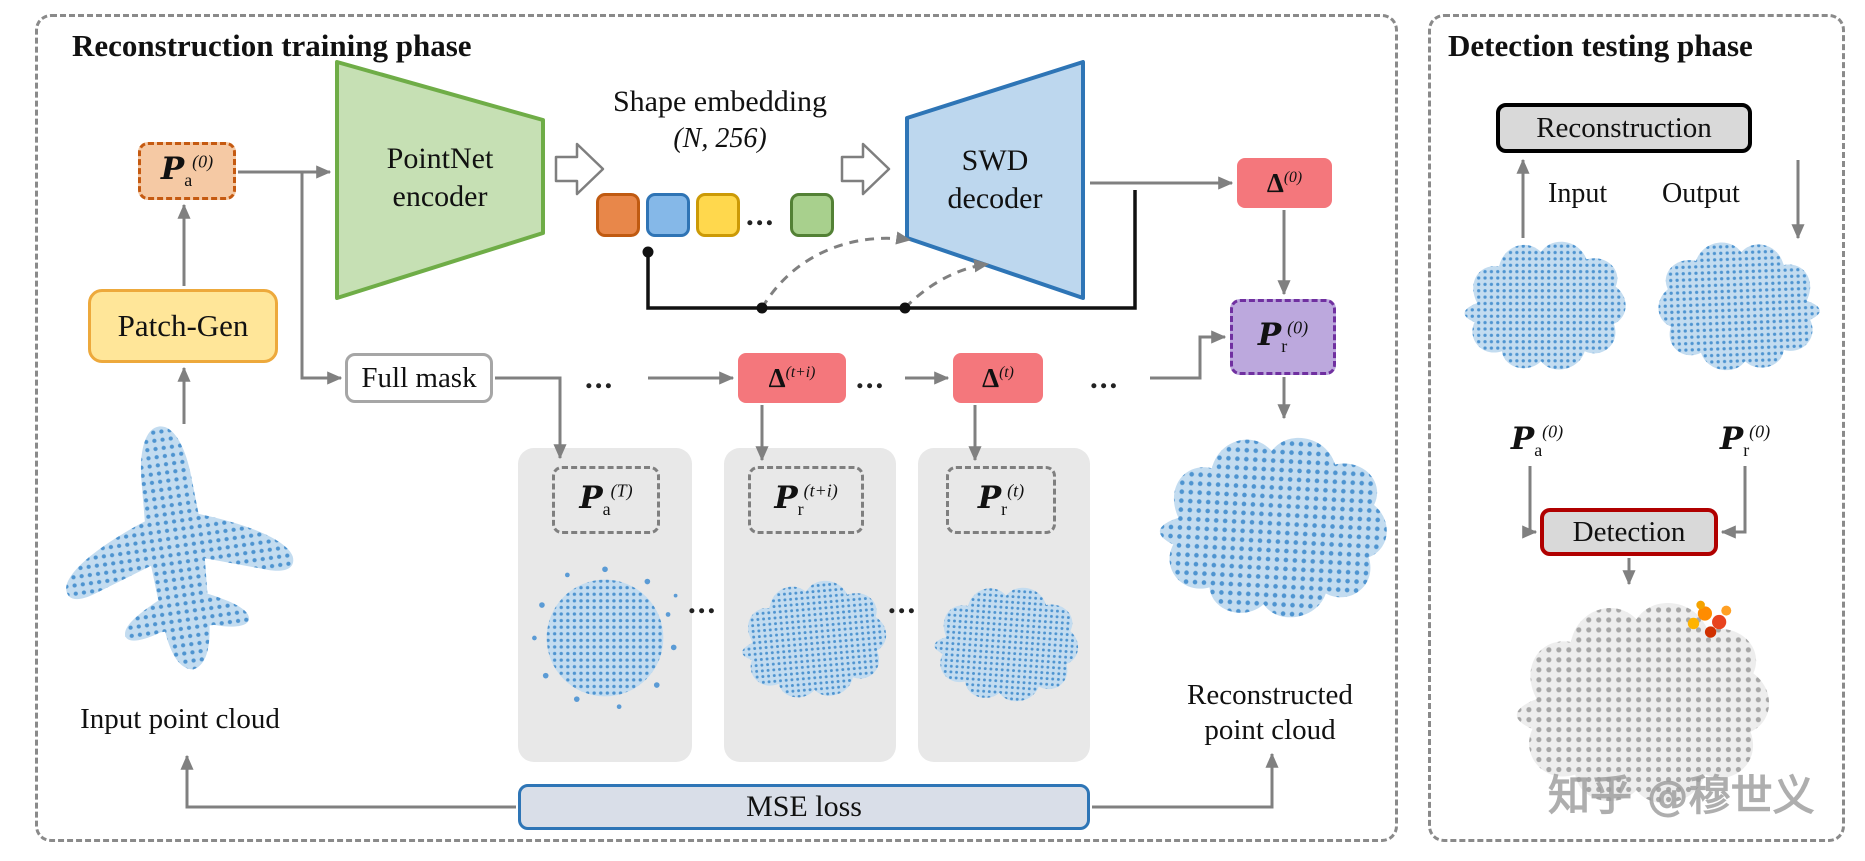 This screenshot has height=861, width=1865. I want to click on watermark: 知乎 @穆世义, so click(1681, 795).